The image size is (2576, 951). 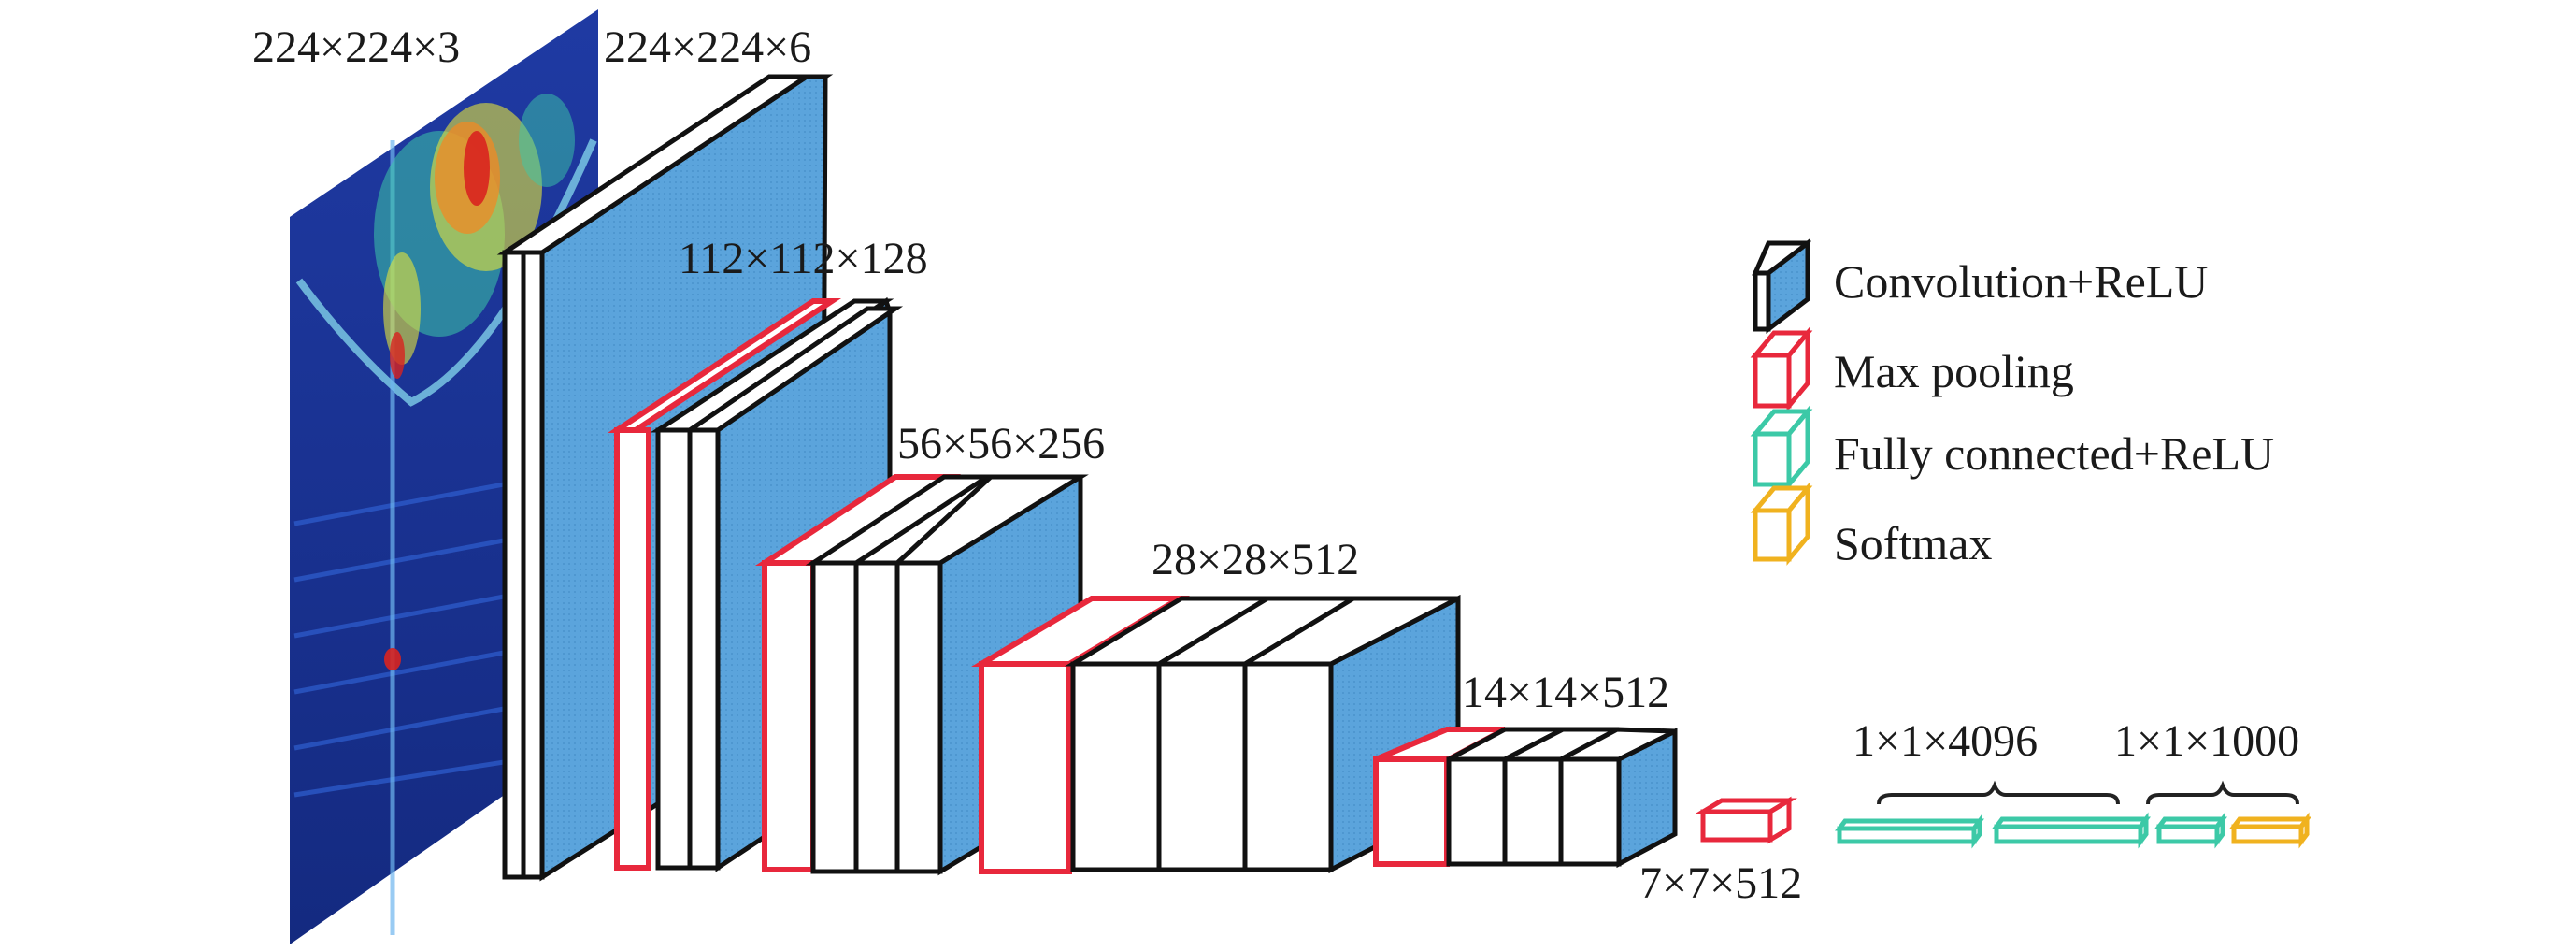 What do you see at coordinates (792, 369) in the screenshot?
I see `conv2-top-b` at bounding box center [792, 369].